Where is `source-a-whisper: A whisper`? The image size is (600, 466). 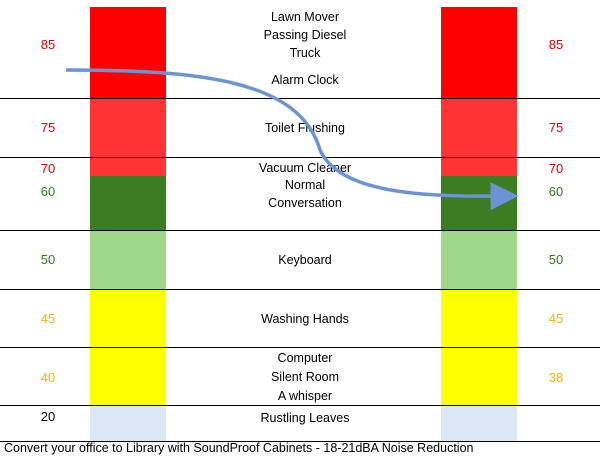 source-a-whisper: A whisper is located at coordinates (305, 396).